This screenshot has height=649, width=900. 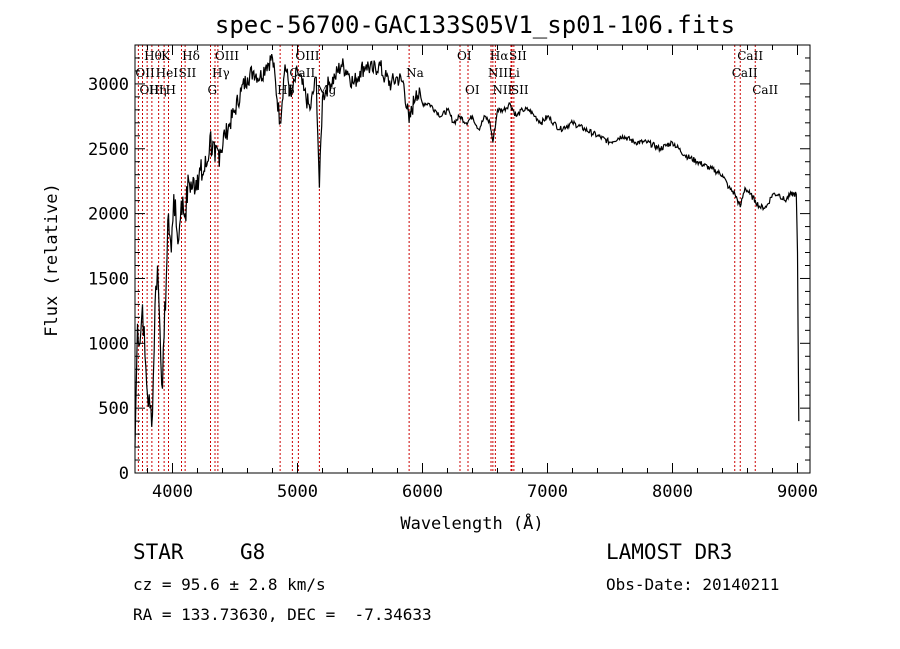 I want to click on spectral-line-label: Li, so click(x=514, y=73).